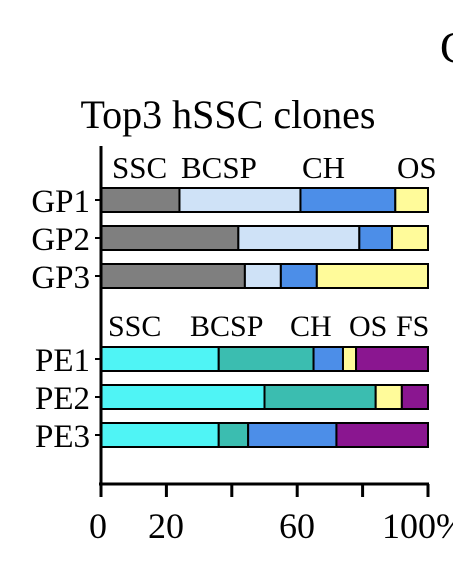 The width and height of the screenshot is (453, 569). I want to click on bar-segment-gp1-bcsp, so click(240, 200).